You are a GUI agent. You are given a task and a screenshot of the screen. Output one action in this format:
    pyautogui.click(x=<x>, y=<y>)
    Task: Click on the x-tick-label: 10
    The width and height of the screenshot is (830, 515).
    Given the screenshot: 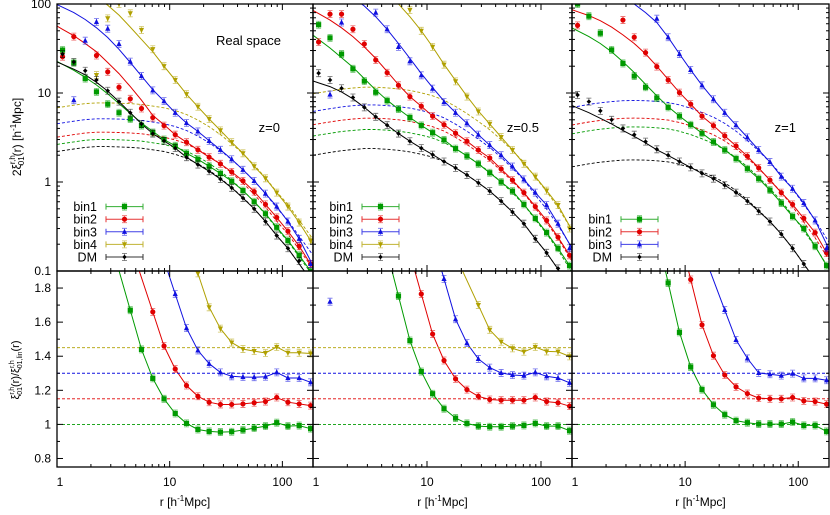 What is the action you would take?
    pyautogui.click(x=427, y=482)
    